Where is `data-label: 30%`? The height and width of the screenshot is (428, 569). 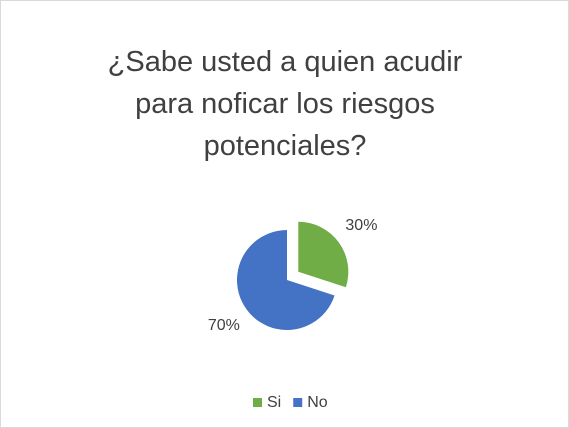 data-label: 30% is located at coordinates (361, 225).